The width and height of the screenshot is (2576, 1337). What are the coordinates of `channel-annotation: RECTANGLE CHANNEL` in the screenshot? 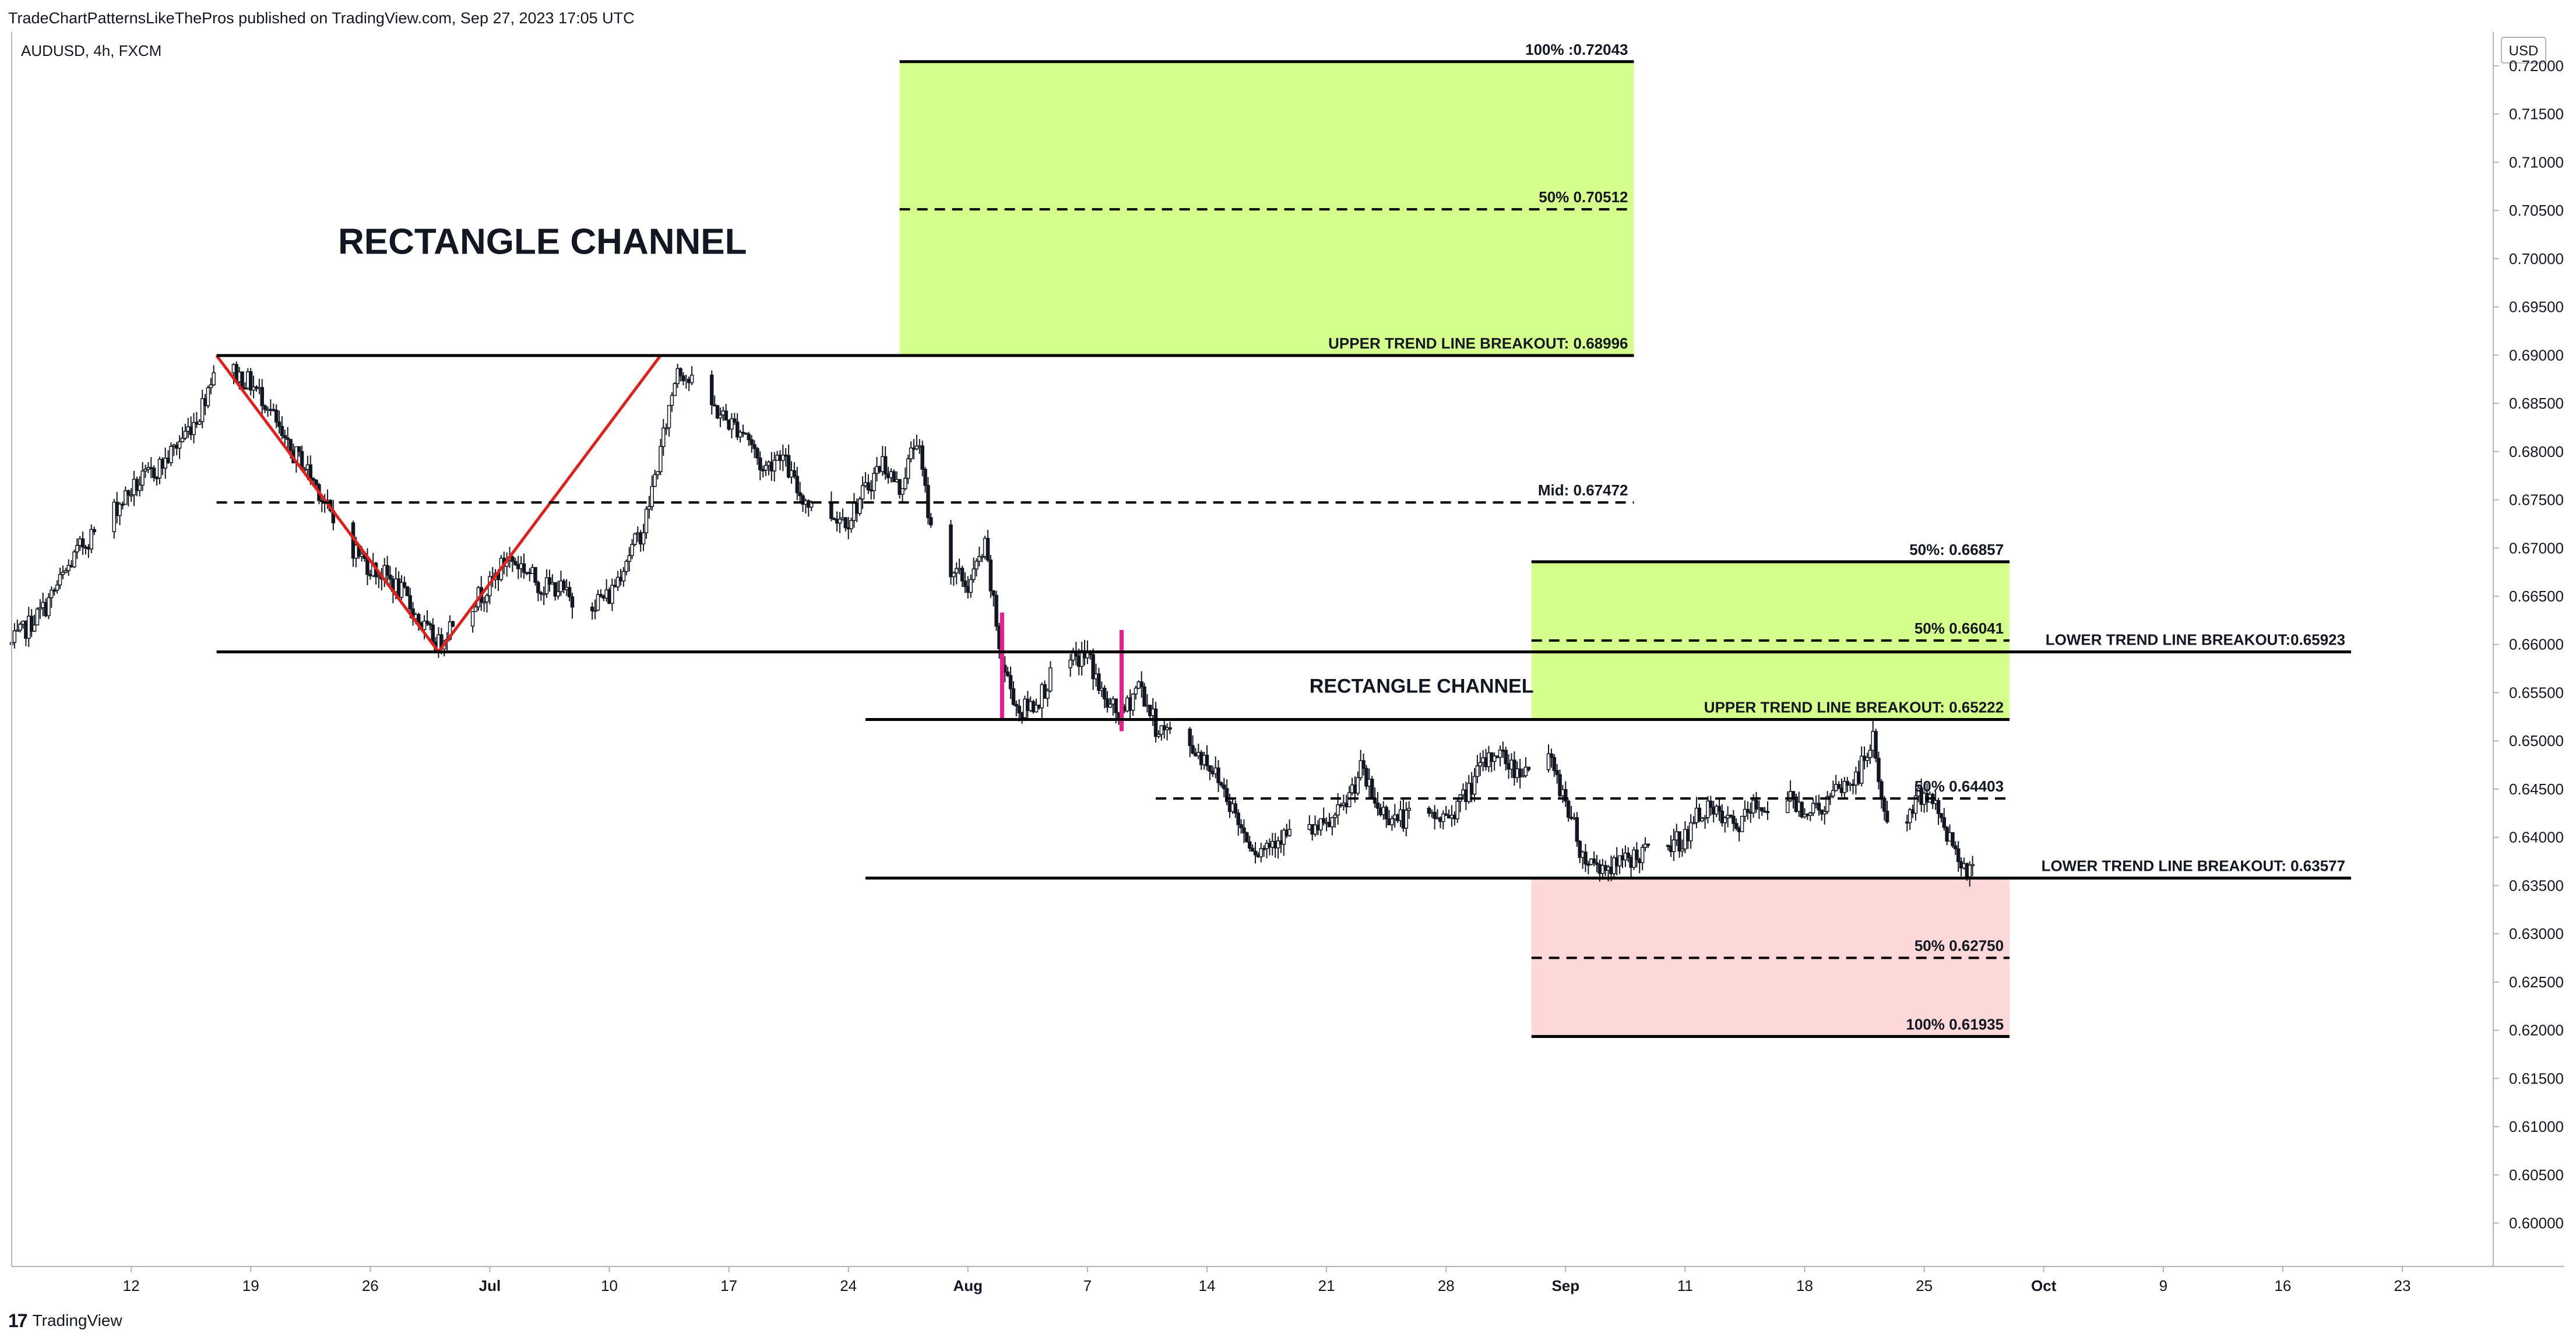 It's located at (1422, 686).